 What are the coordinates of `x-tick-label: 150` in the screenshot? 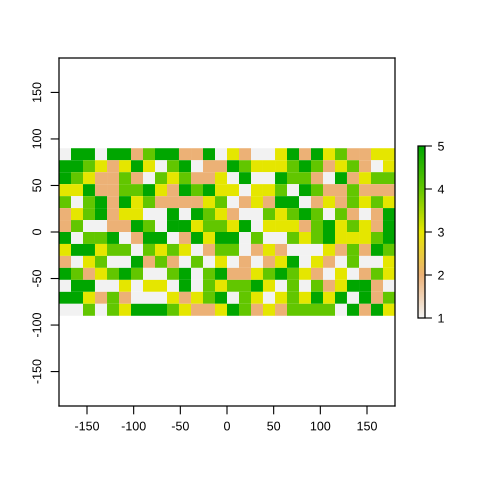 It's located at (367, 426).